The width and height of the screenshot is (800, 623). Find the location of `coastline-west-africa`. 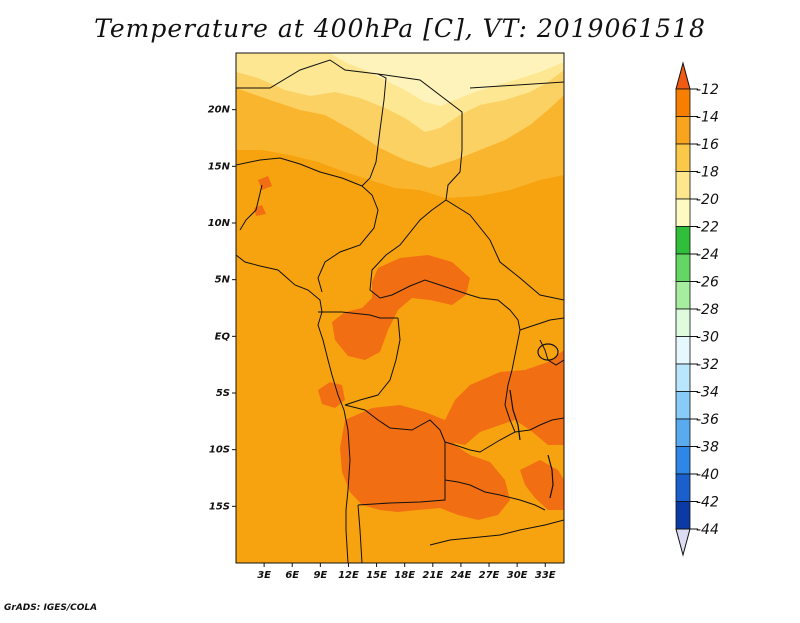

coastline-west-africa is located at coordinates (293, 408).